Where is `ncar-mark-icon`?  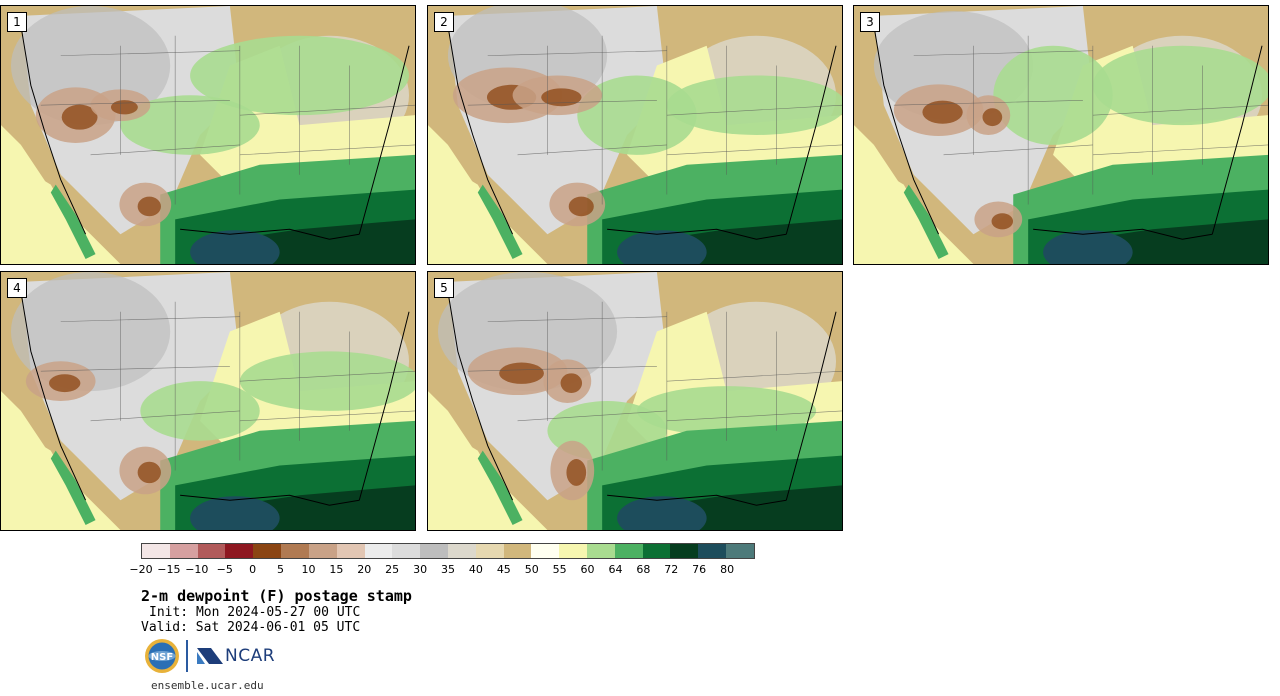 ncar-mark-icon is located at coordinates (210, 656).